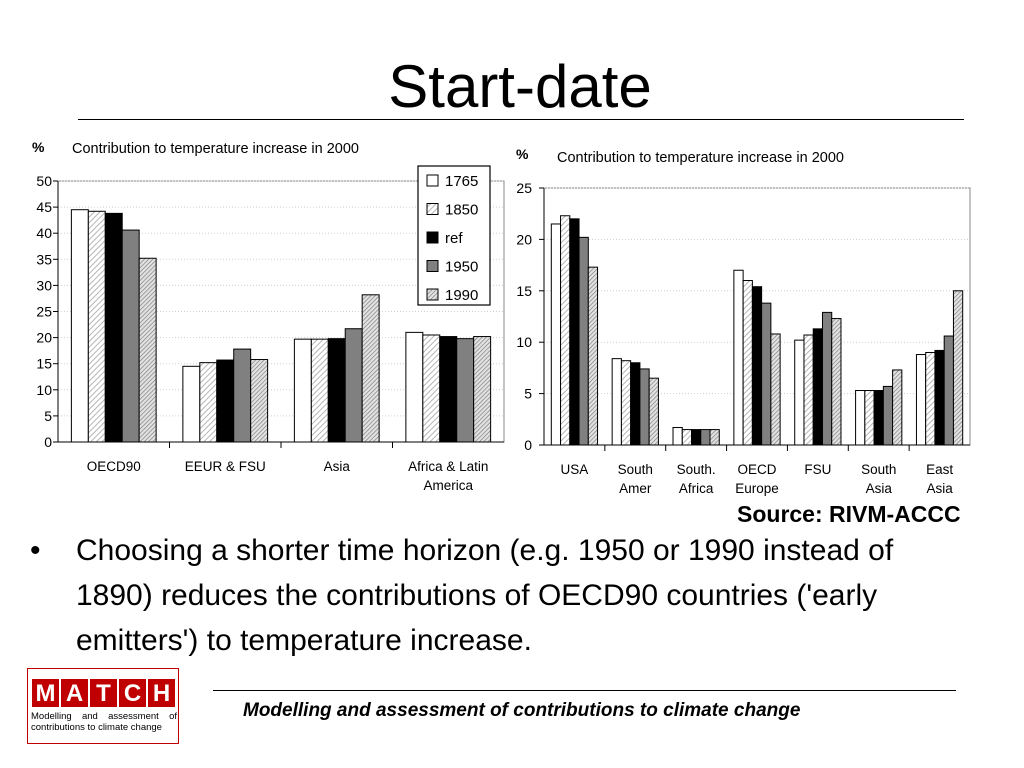  What do you see at coordinates (45, 693) in the screenshot?
I see `logo-letter: M` at bounding box center [45, 693].